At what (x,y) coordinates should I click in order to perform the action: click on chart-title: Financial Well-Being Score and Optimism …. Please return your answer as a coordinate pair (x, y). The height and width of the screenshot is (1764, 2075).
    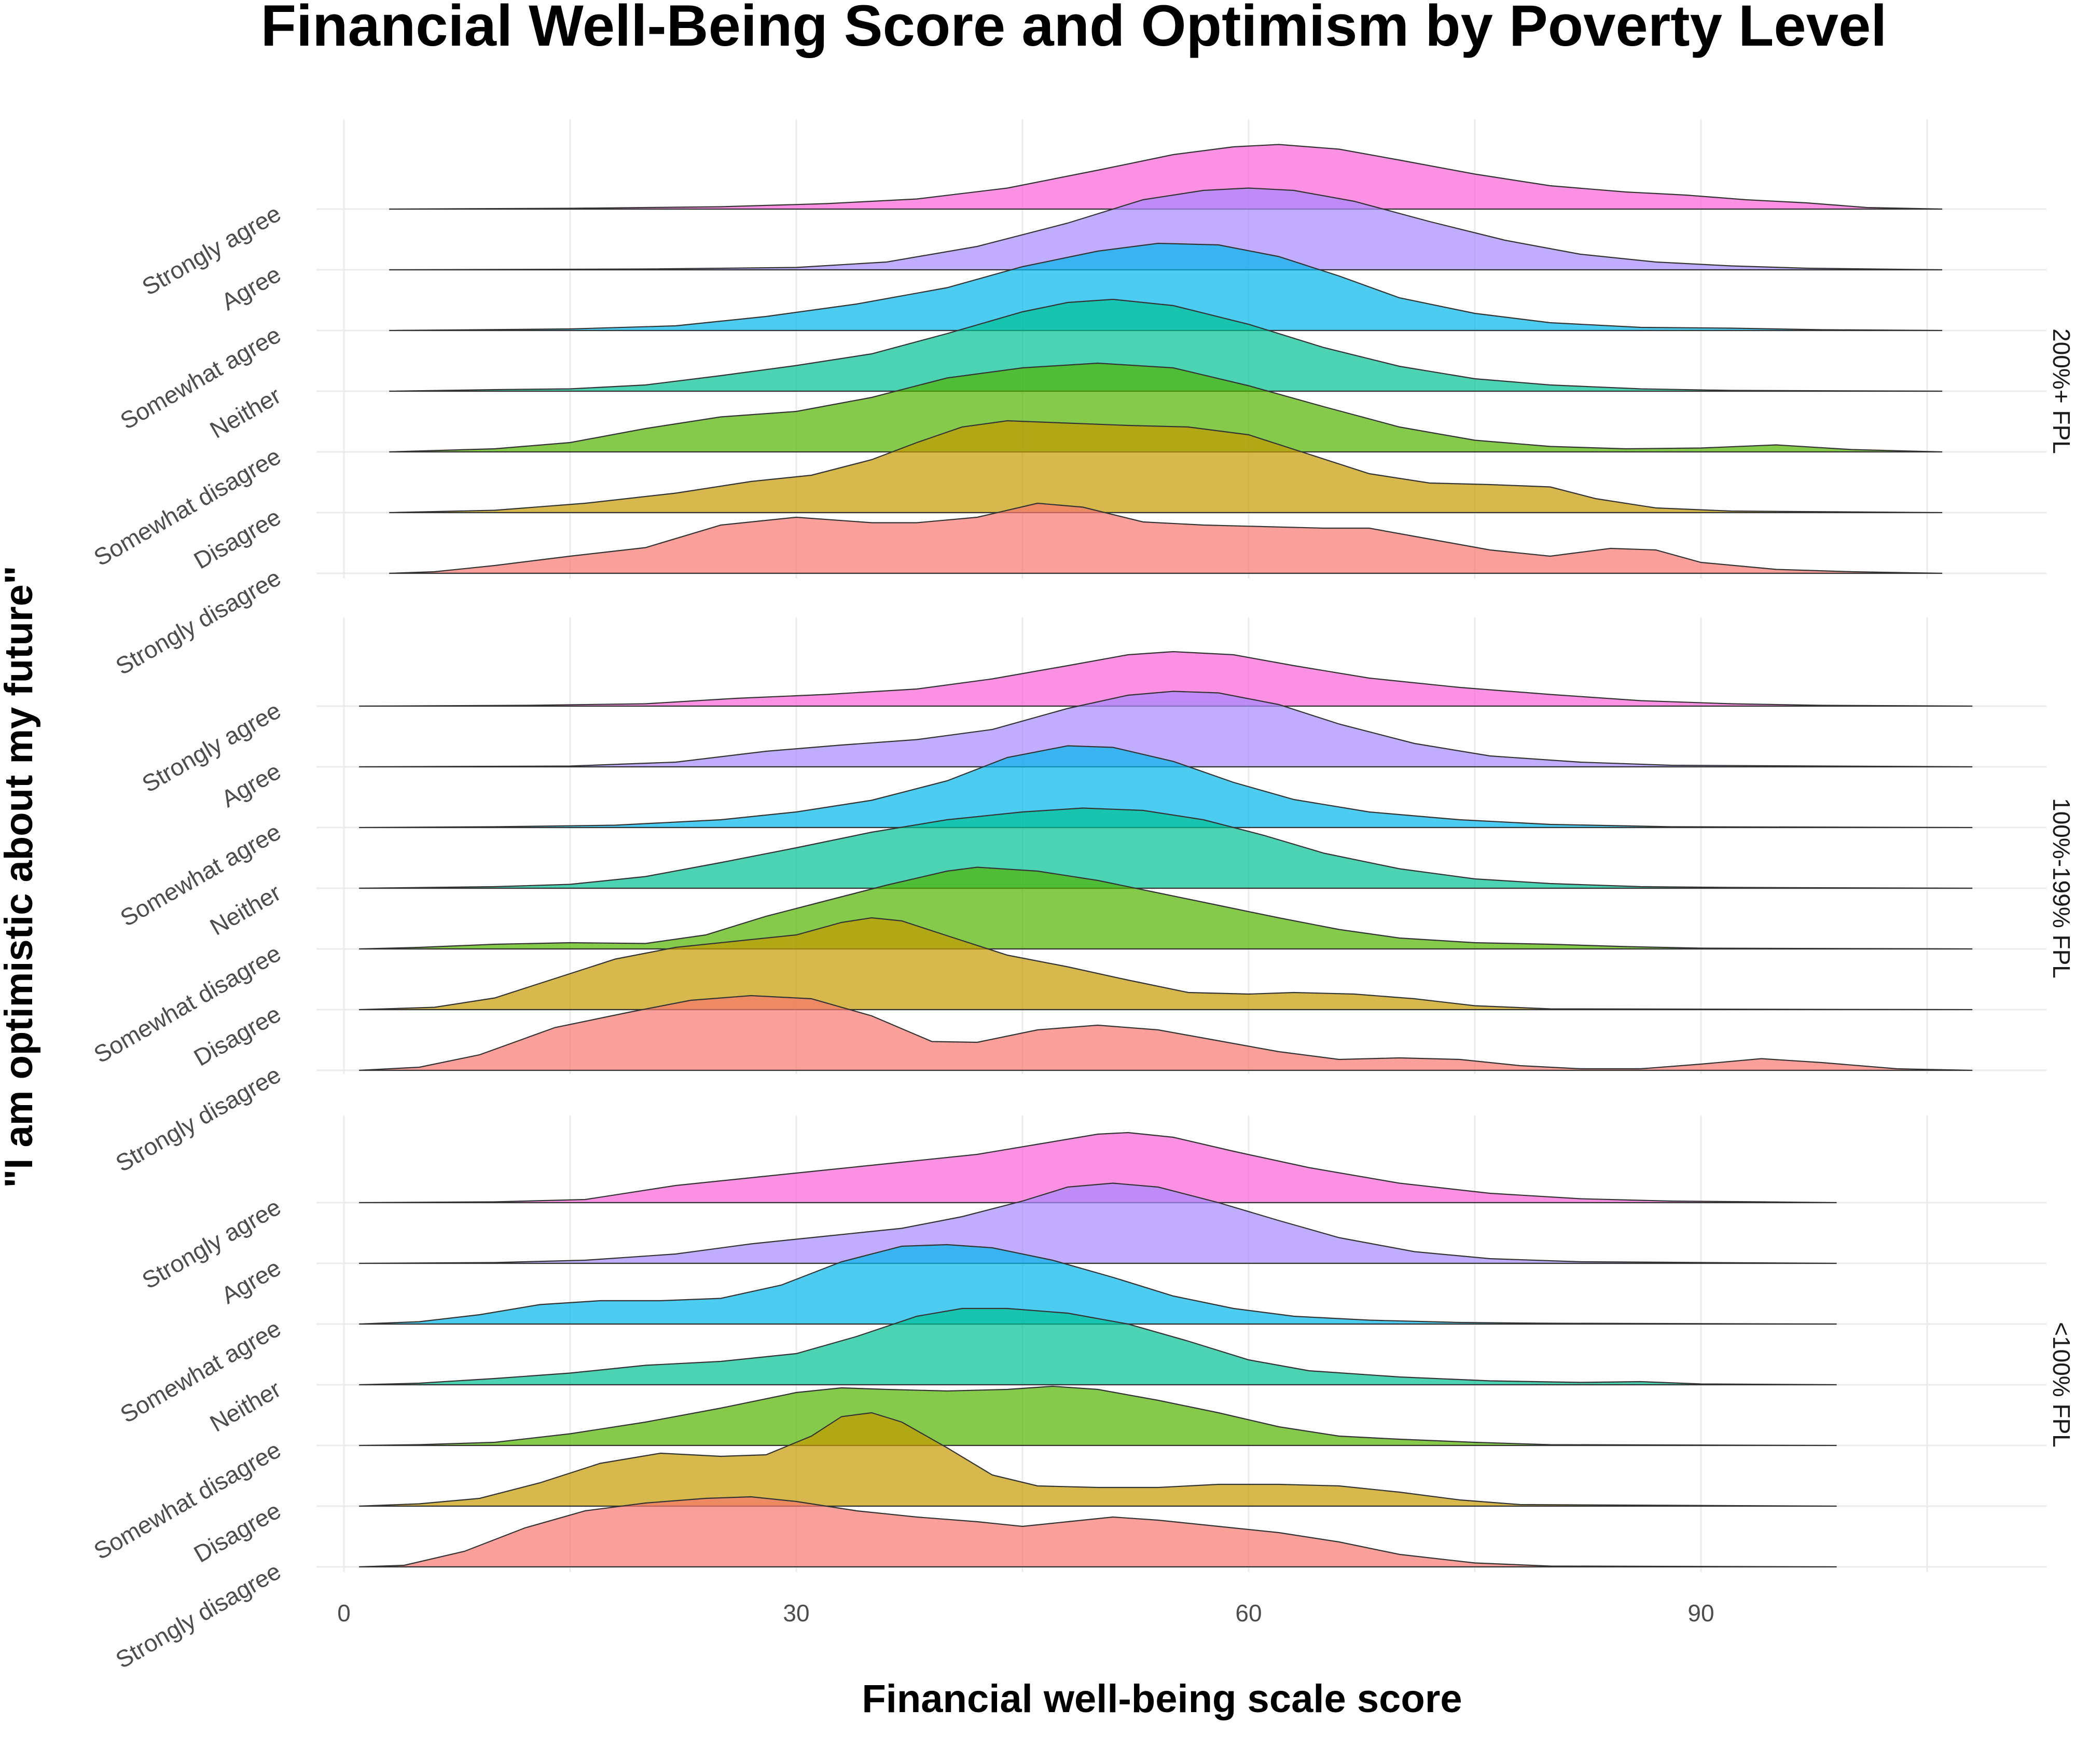
    Looking at the image, I should click on (1074, 29).